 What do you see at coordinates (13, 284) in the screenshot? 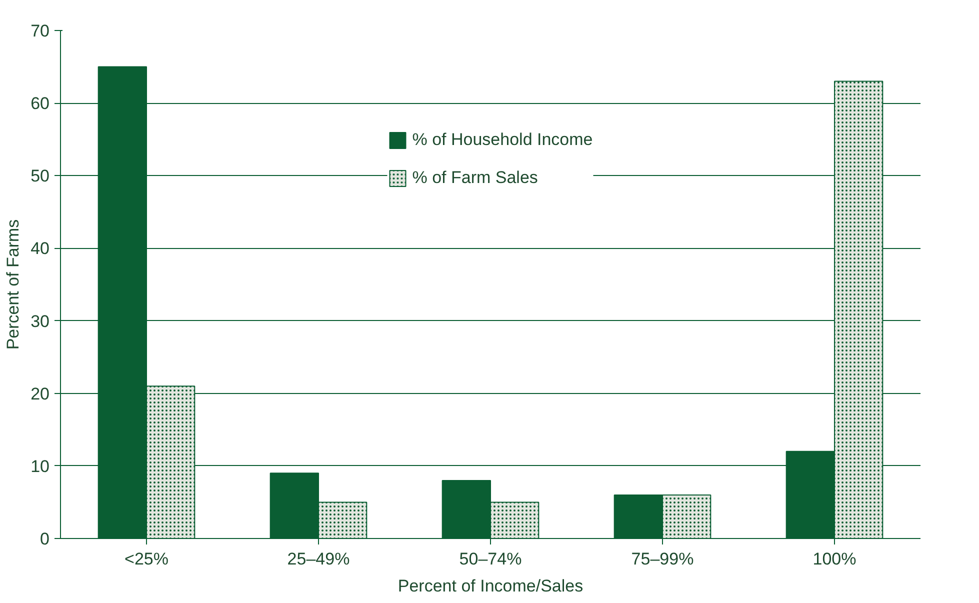
I see `y-axis-title: Percent of Farms` at bounding box center [13, 284].